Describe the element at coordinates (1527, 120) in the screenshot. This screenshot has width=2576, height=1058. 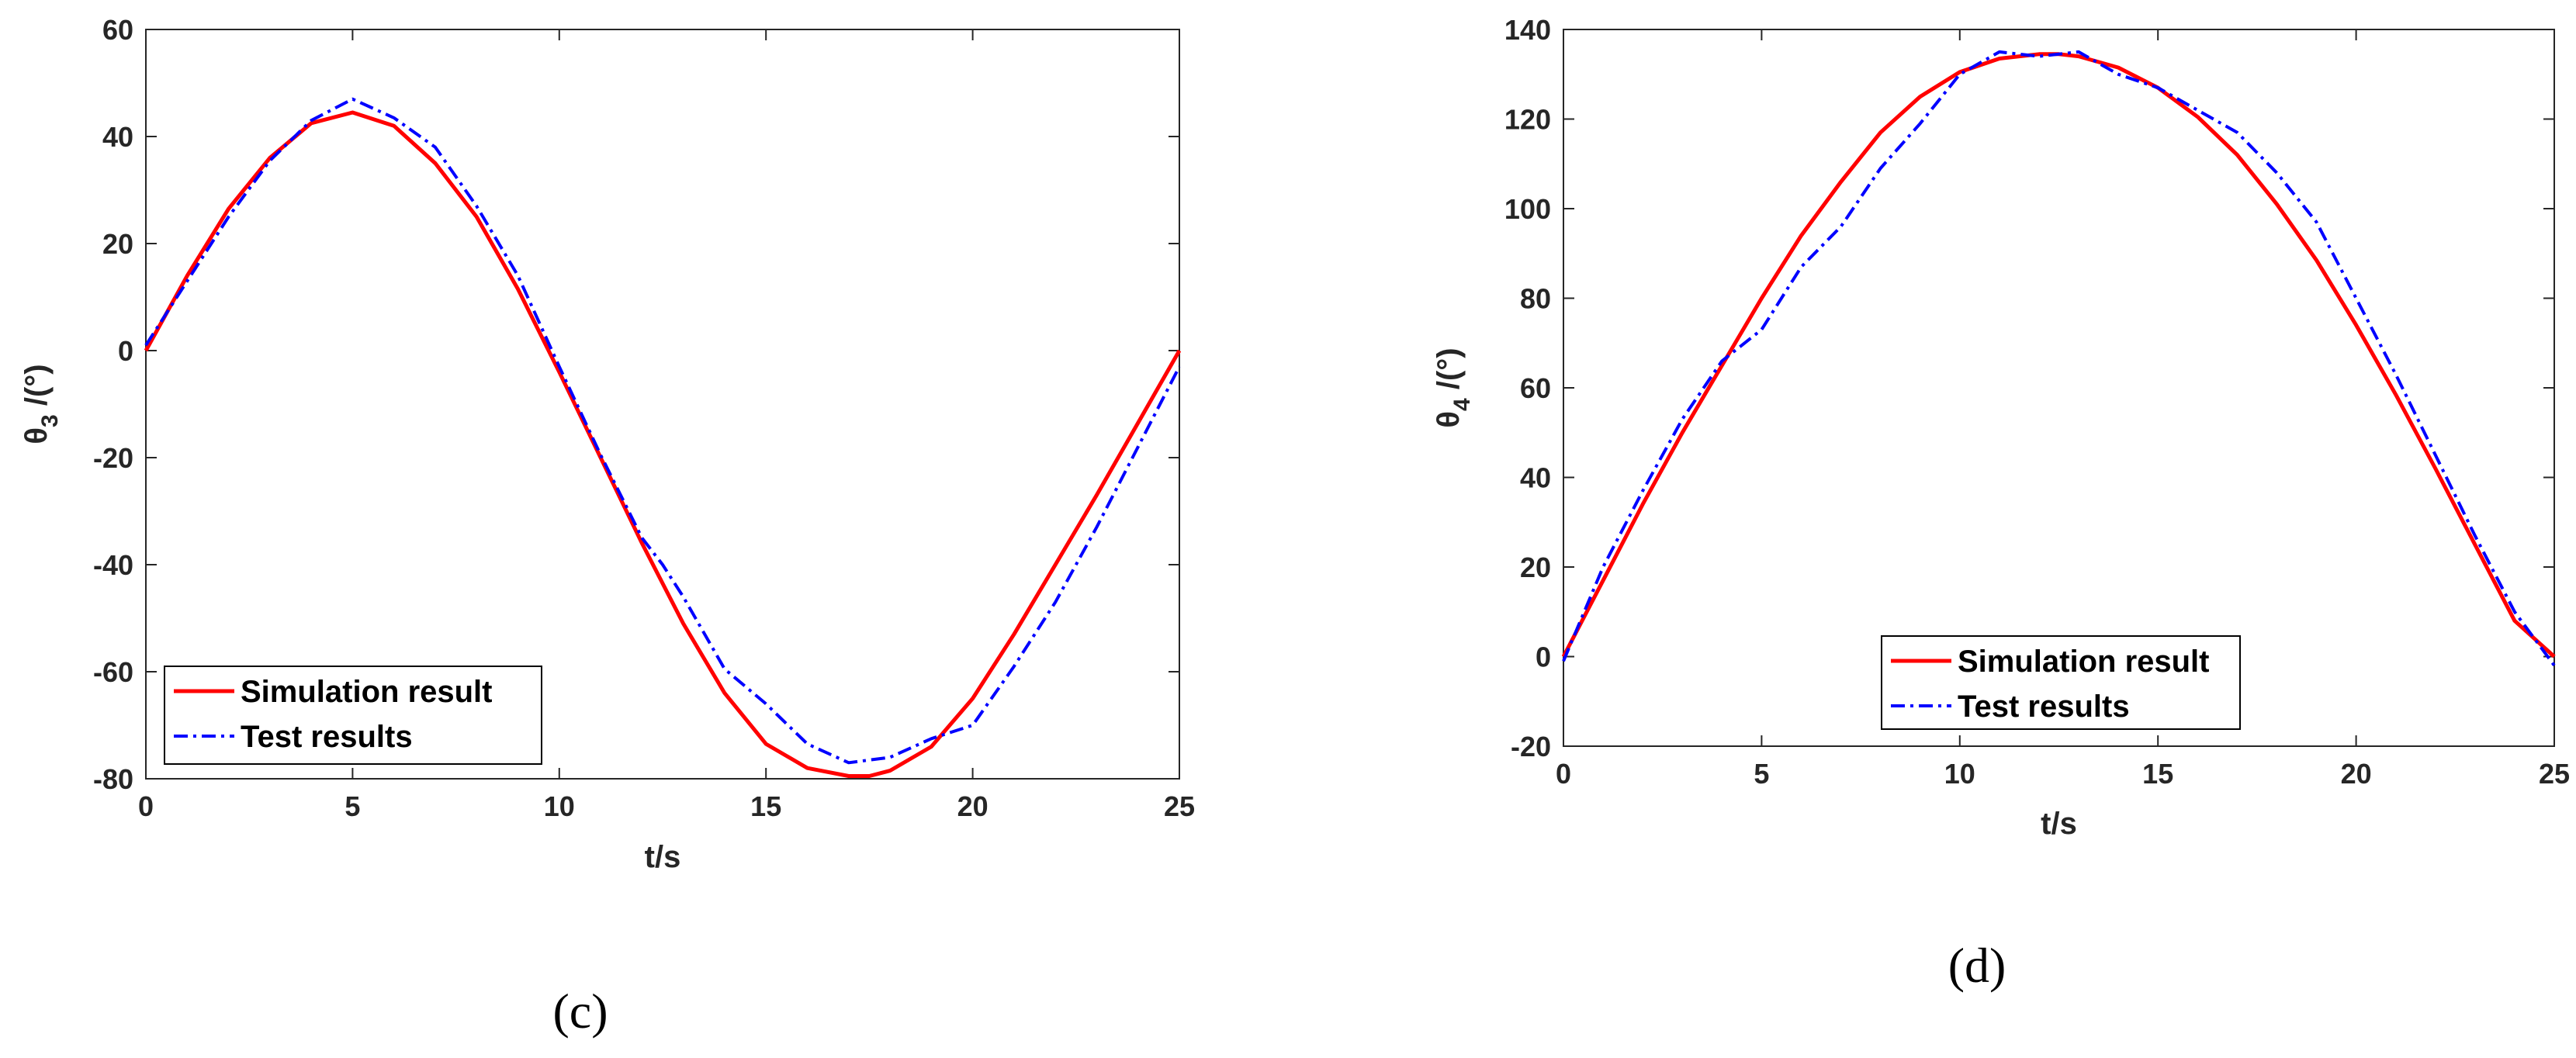
I see `y-tick-label: 120` at that location.